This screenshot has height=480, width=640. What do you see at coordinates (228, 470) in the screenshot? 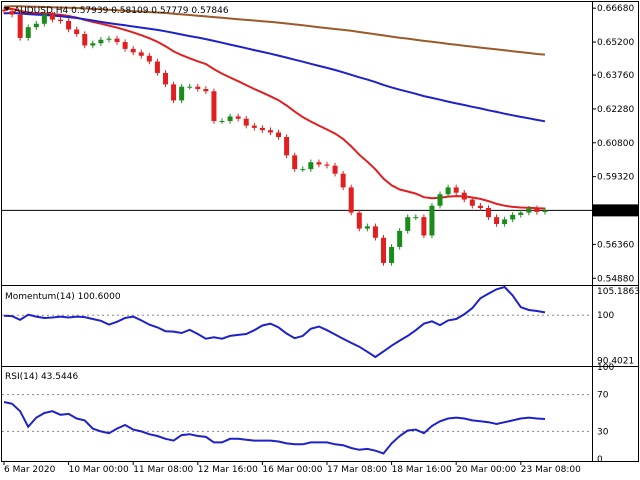
I see `time-tick-label: 12 Mar 16:00` at bounding box center [228, 470].